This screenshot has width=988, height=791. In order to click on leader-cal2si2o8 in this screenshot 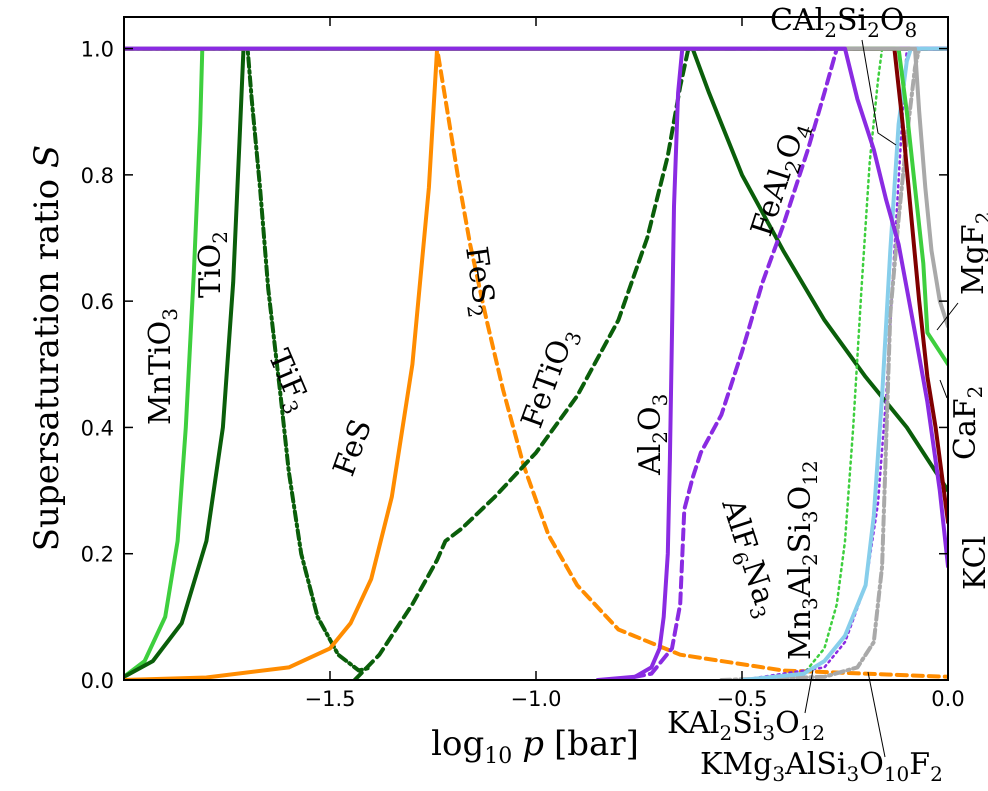, I will do `click(879, 92)`.